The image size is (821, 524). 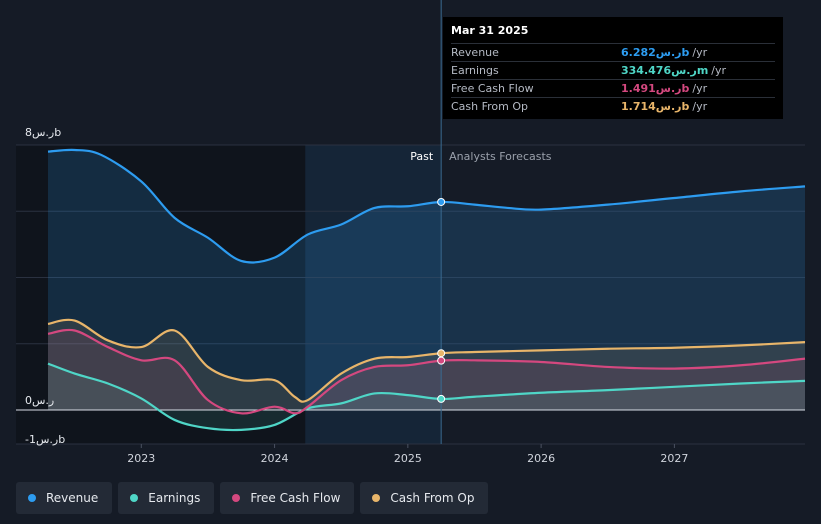 I want to click on x-tick-label: 2027, so click(x=674, y=458).